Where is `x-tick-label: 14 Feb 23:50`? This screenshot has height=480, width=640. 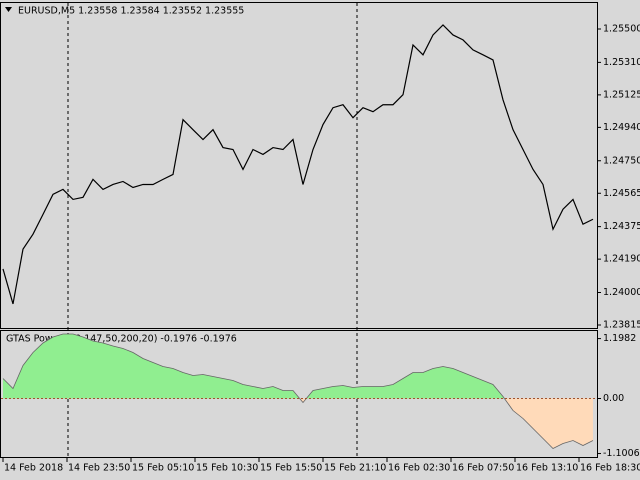 x-tick-label: 14 Feb 23:50 is located at coordinates (99, 468).